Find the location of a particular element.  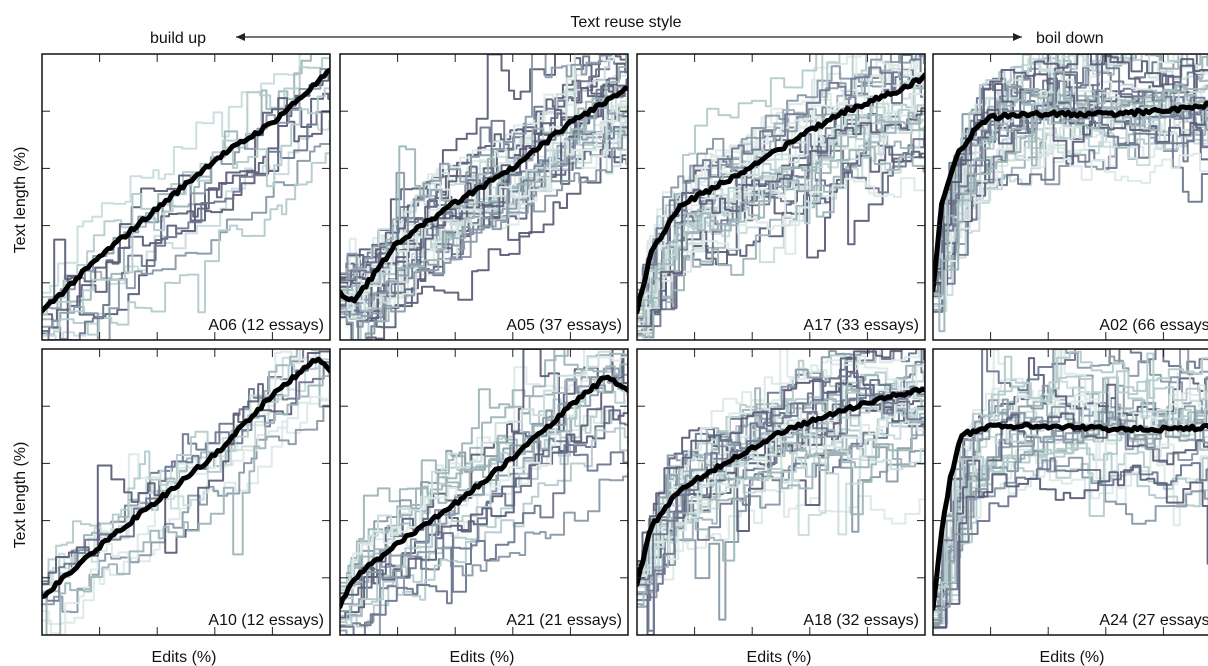

panel-label: A05 (37 essays) is located at coordinates (564, 325).